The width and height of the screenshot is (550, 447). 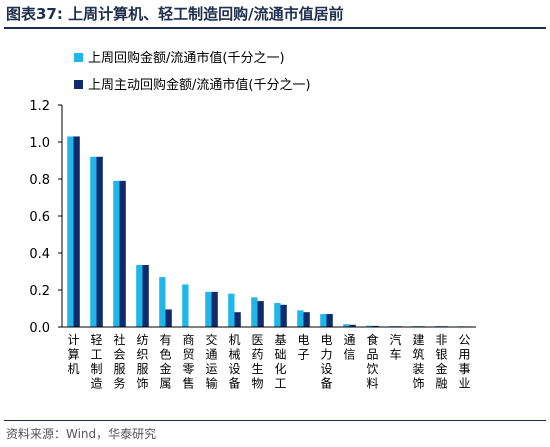 What do you see at coordinates (165, 355) in the screenshot?
I see `x-tick-label-char: 色` at bounding box center [165, 355].